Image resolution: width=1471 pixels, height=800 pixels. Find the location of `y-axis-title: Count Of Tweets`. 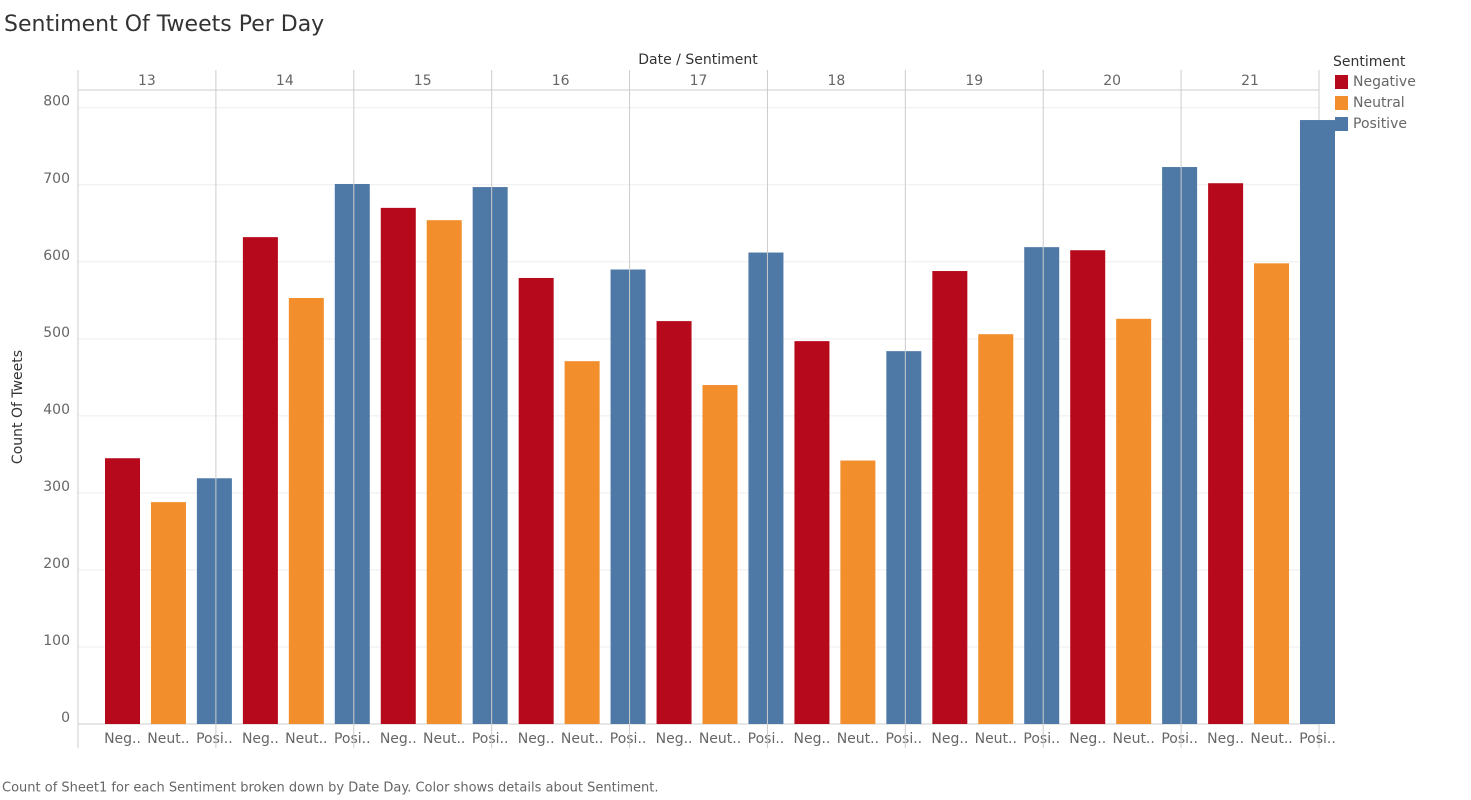

y-axis-title: Count Of Tweets is located at coordinates (18, 407).